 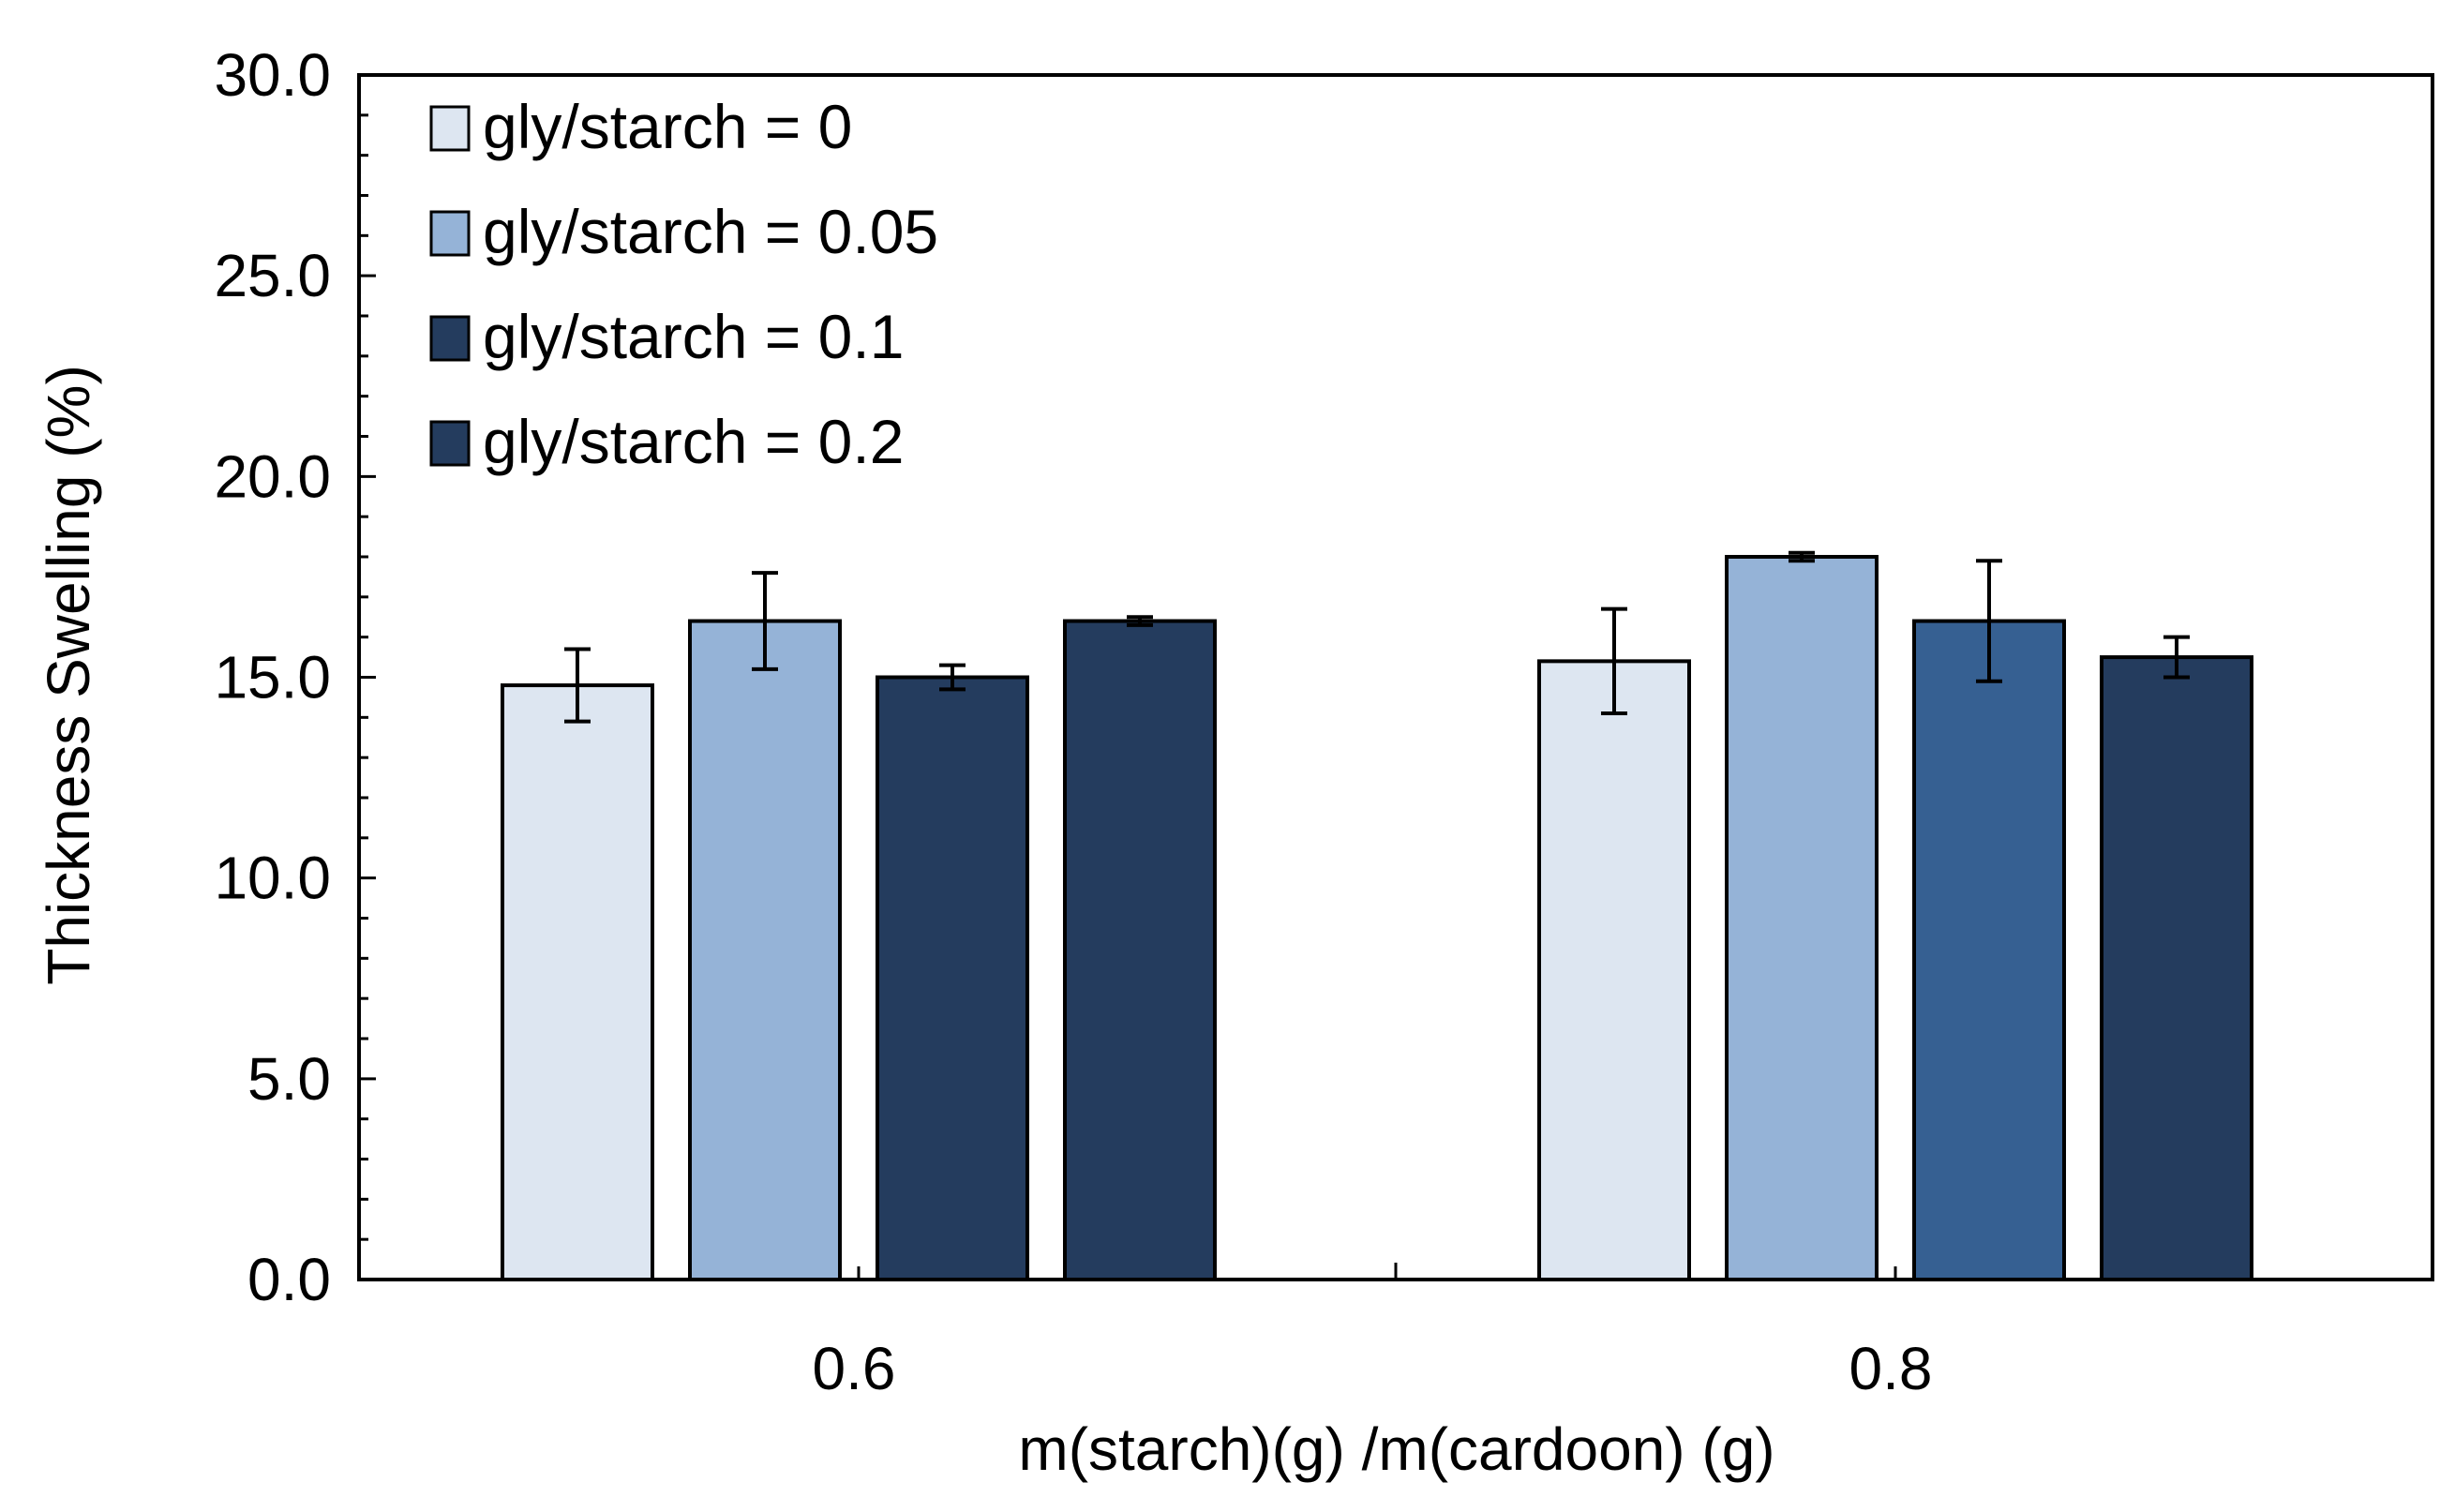 What do you see at coordinates (68, 675) in the screenshot?
I see `y-axis-title: Thickness Swelling (%)` at bounding box center [68, 675].